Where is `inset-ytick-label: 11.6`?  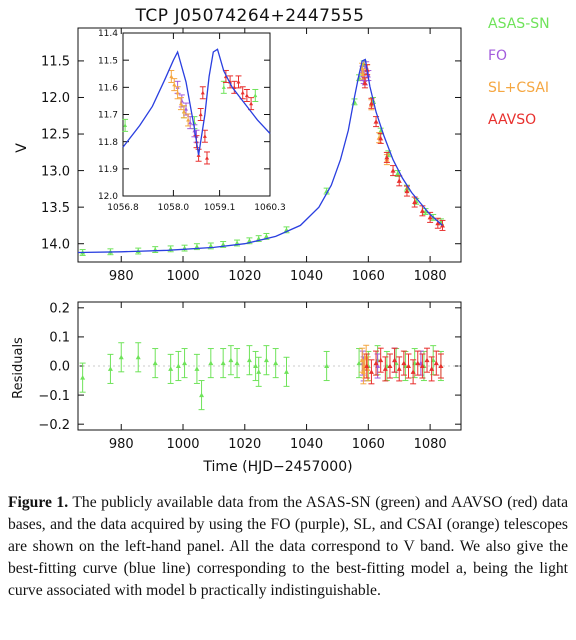
inset-ytick-label: 11.6 is located at coordinates (108, 89).